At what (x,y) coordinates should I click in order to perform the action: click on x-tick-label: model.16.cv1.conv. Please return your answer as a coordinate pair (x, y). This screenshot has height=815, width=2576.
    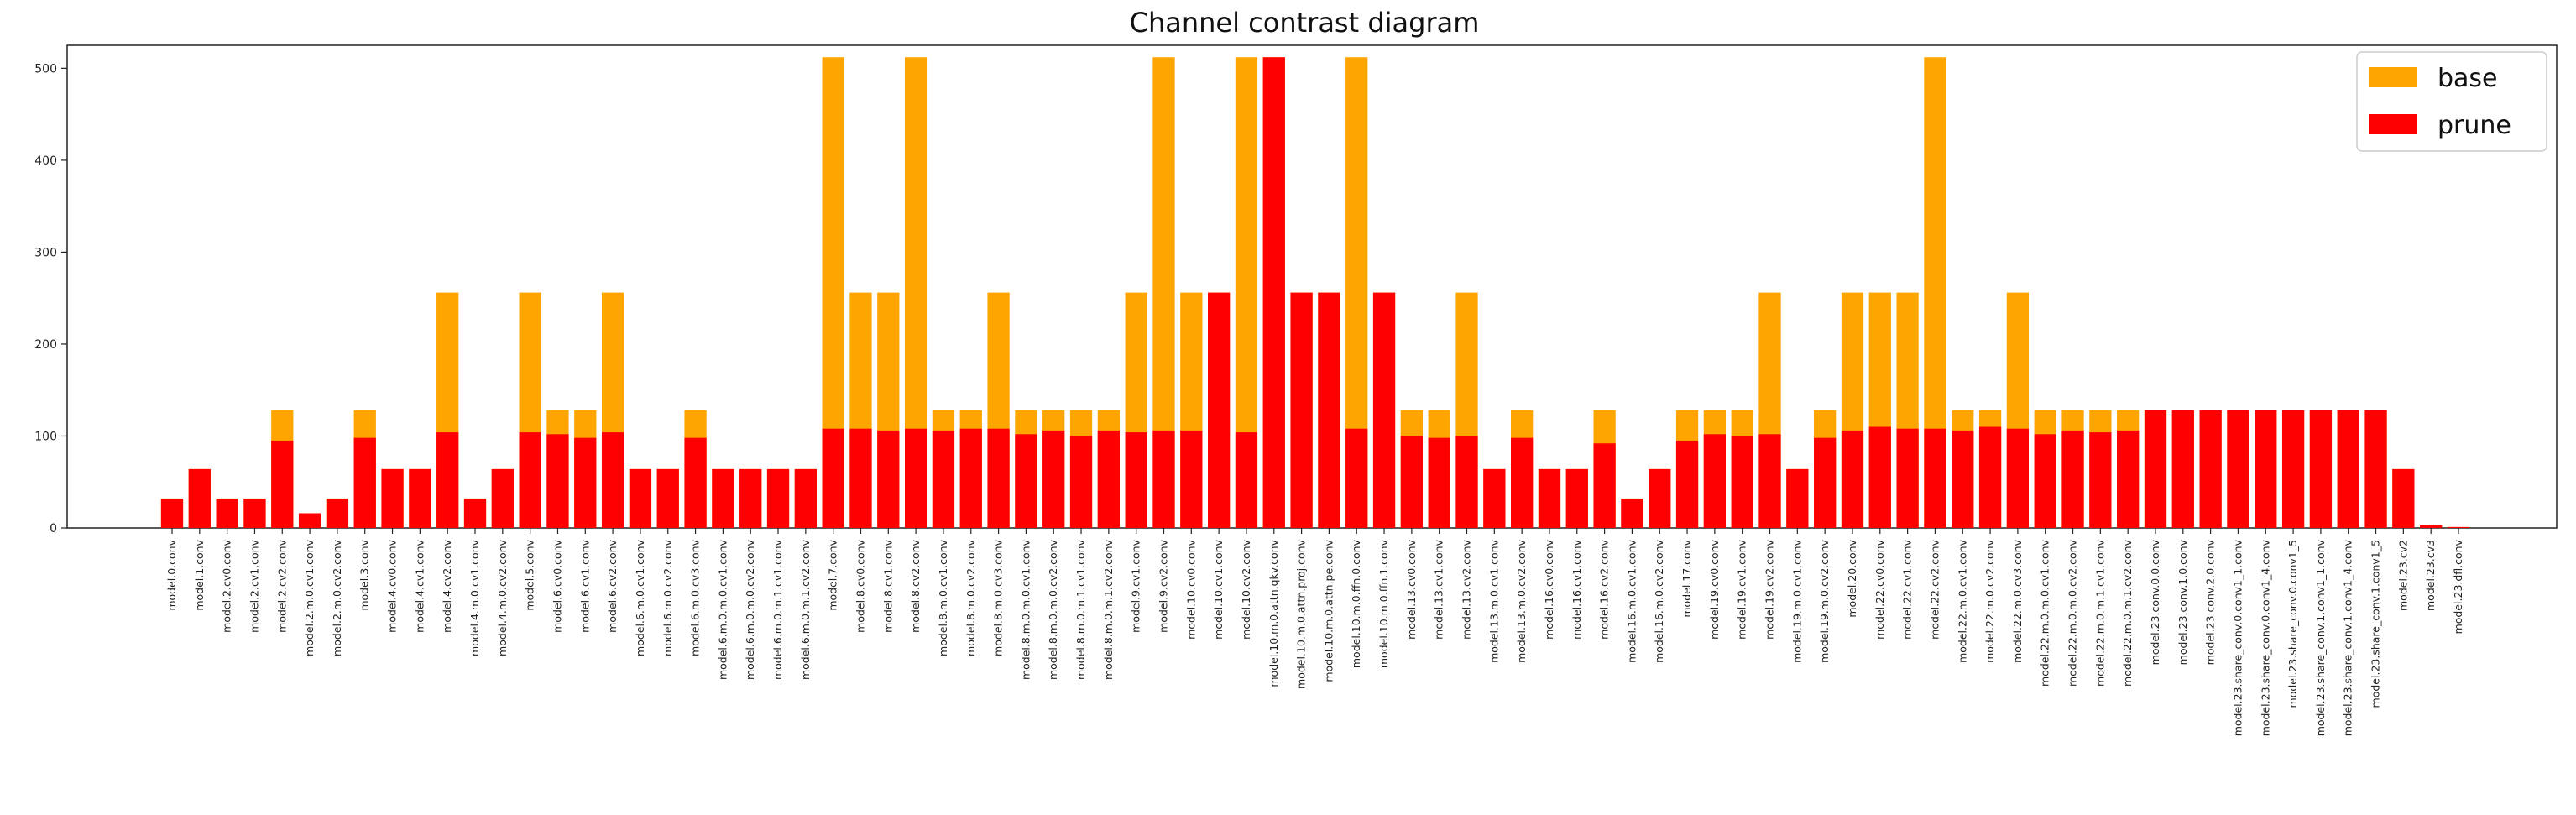
    Looking at the image, I should click on (1576, 589).